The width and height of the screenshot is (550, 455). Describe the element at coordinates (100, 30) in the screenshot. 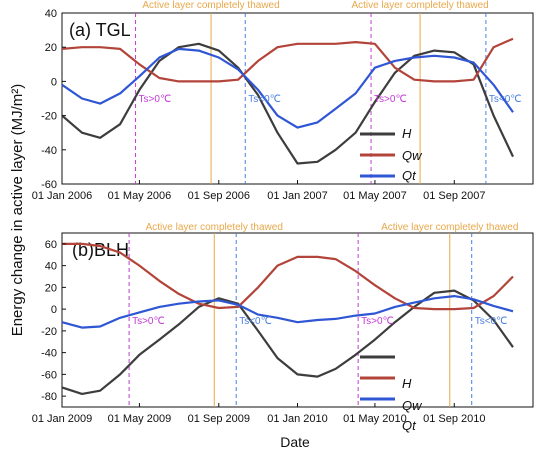

I see `panel-title-tgl: (a) TGL` at that location.